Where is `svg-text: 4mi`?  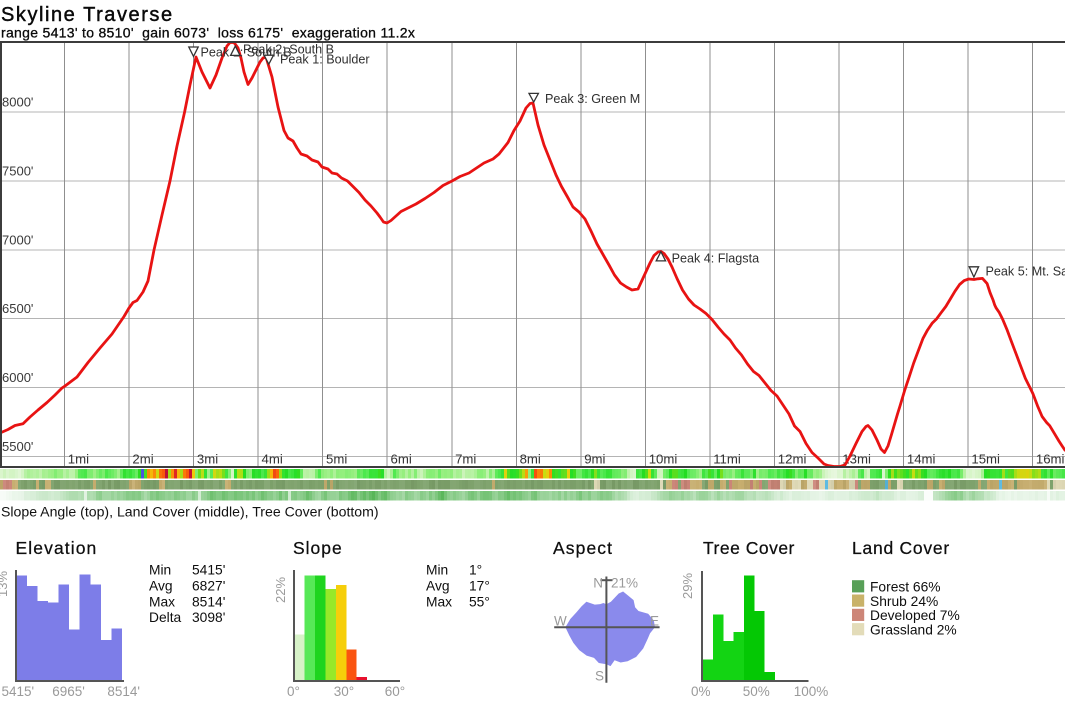
svg-text: 4mi is located at coordinates (272, 459).